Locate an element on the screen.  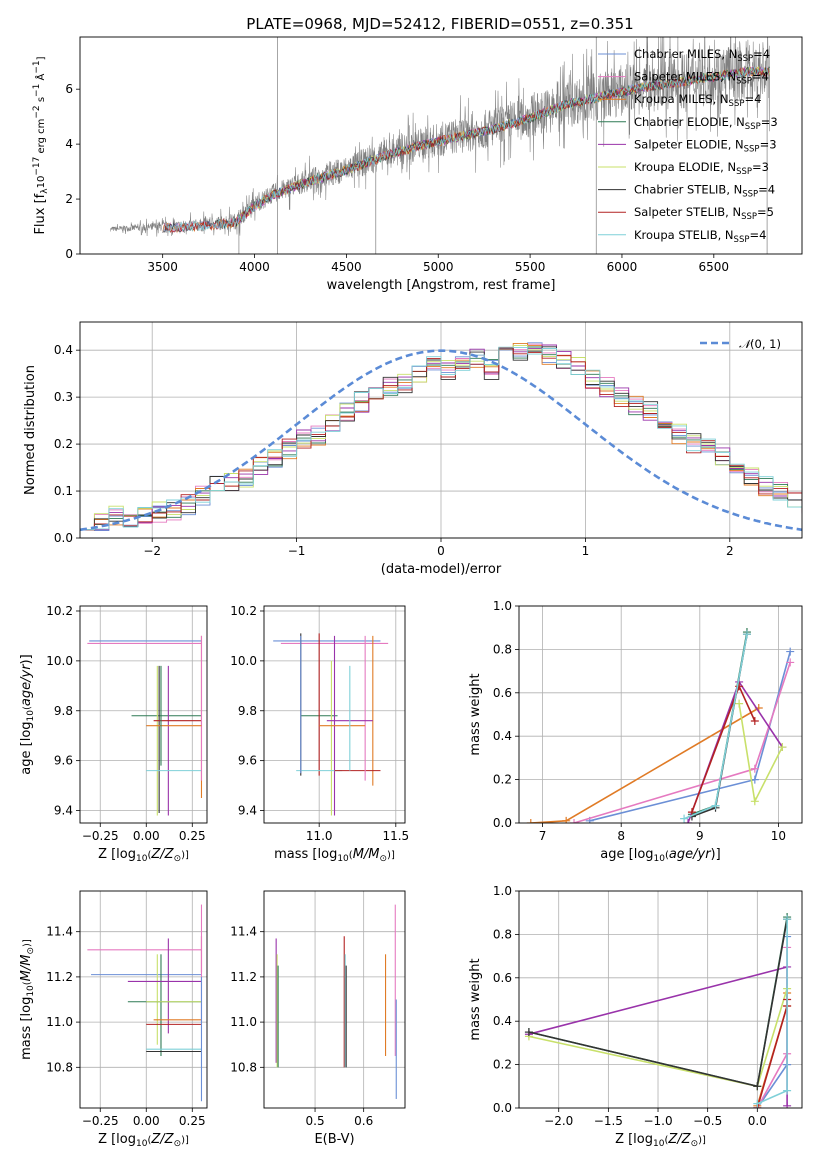
label-part: (data-model)/error is located at coordinates (441, 569).